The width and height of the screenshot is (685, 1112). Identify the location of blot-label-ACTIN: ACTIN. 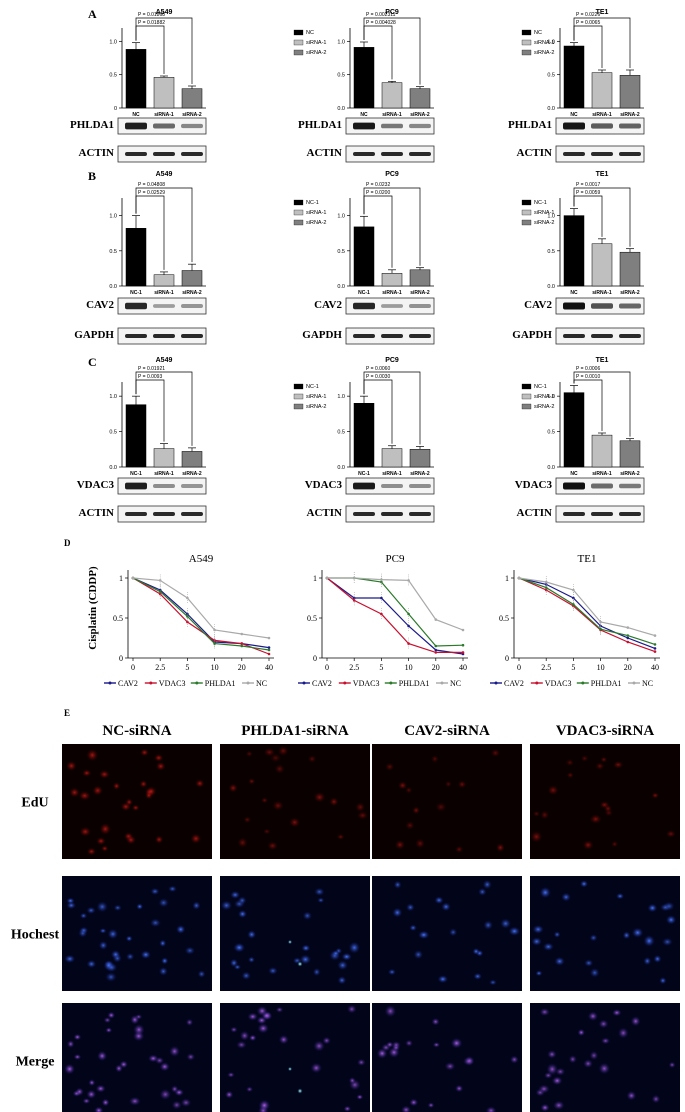
(535, 513).